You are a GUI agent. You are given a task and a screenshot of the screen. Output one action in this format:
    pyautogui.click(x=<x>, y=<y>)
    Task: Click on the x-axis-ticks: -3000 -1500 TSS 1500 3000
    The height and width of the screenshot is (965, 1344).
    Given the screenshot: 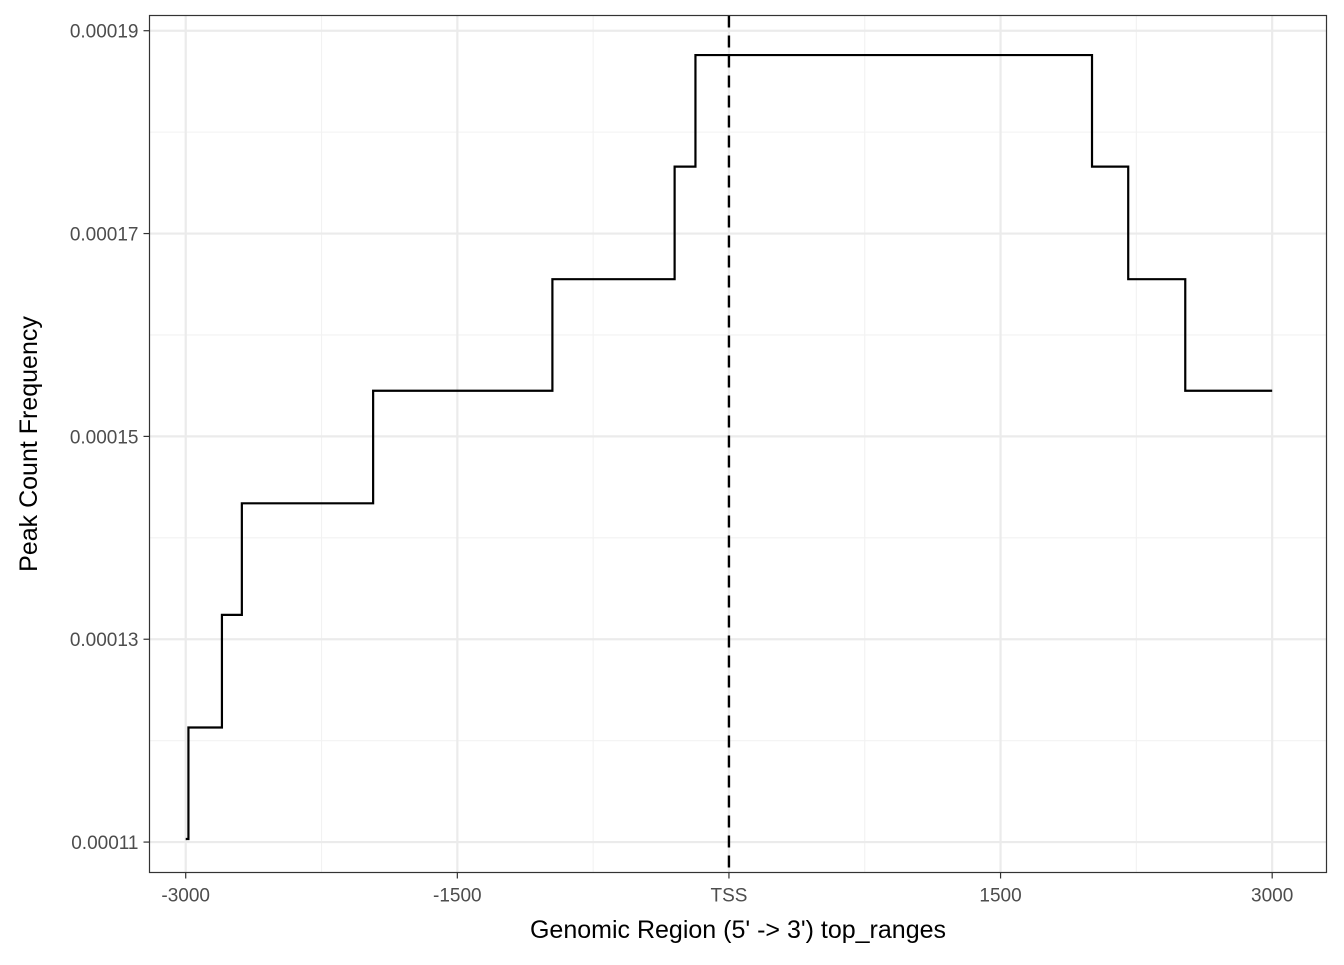 What is the action you would take?
    pyautogui.click(x=727, y=889)
    